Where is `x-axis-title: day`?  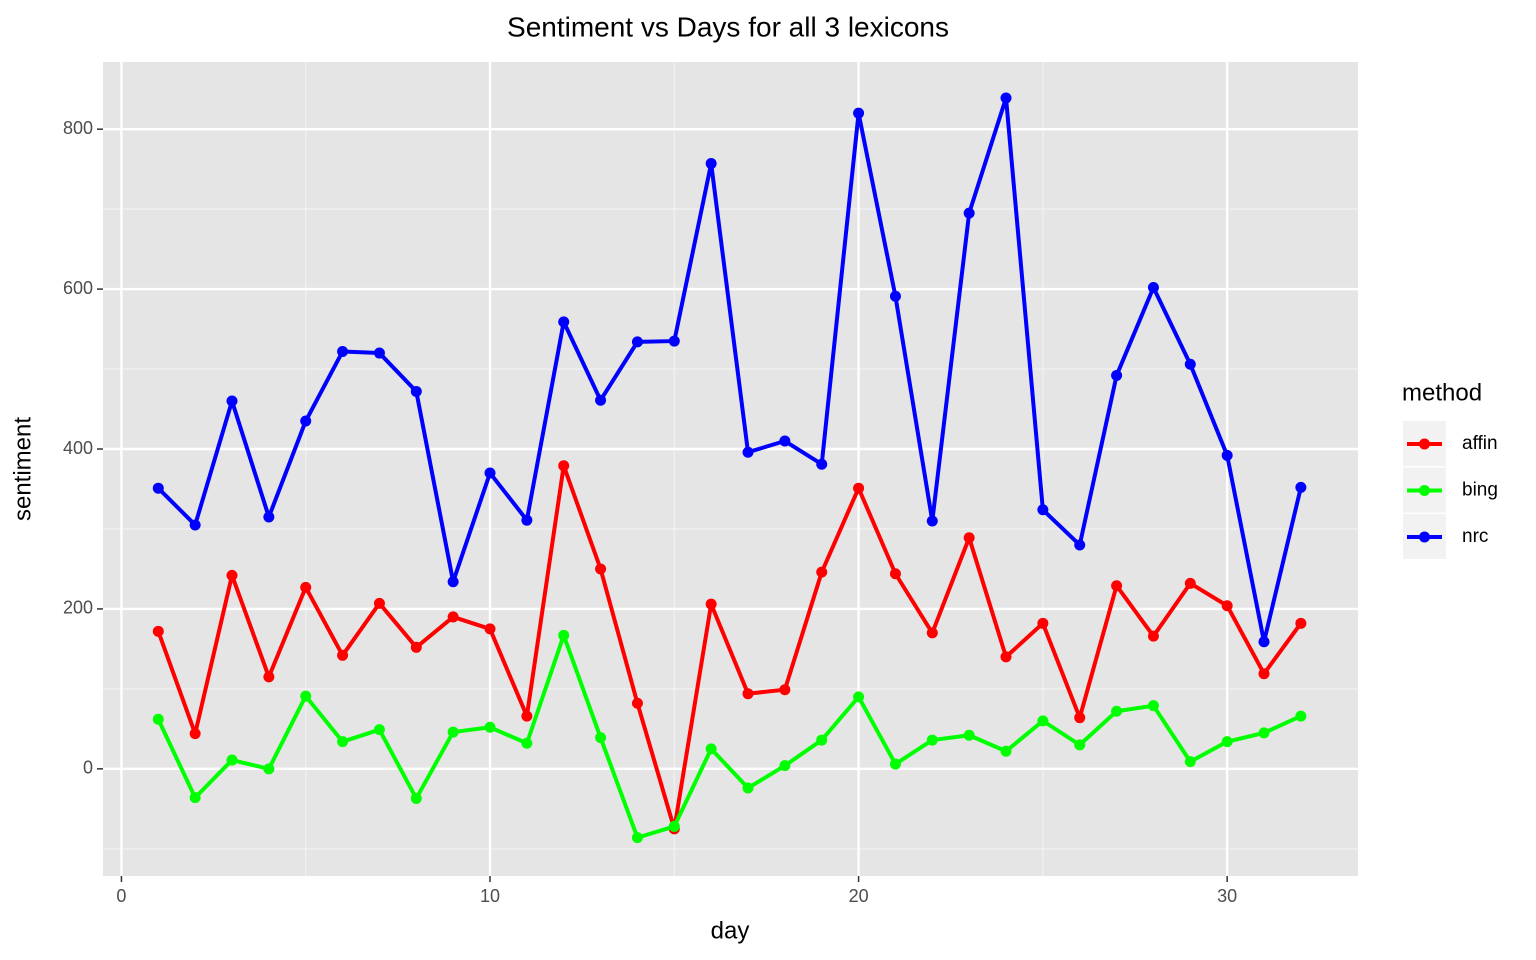
x-axis-title: day is located at coordinates (730, 930).